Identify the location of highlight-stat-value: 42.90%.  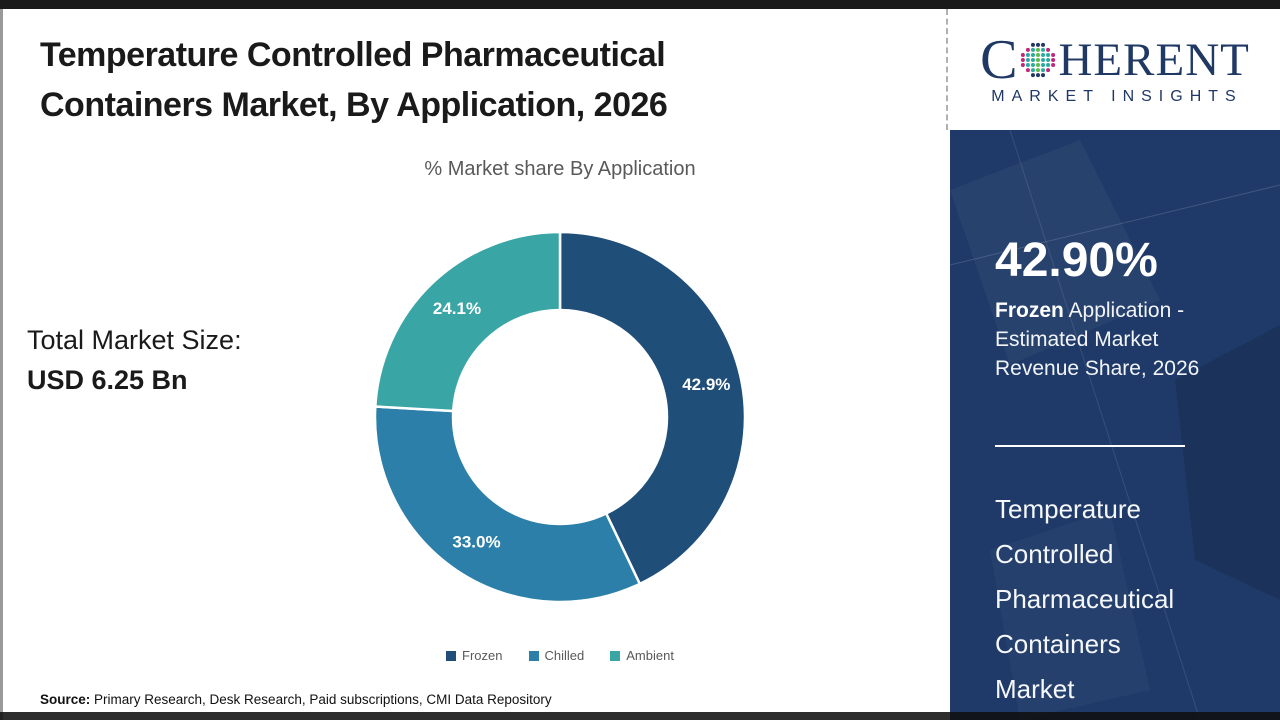
(1076, 260).